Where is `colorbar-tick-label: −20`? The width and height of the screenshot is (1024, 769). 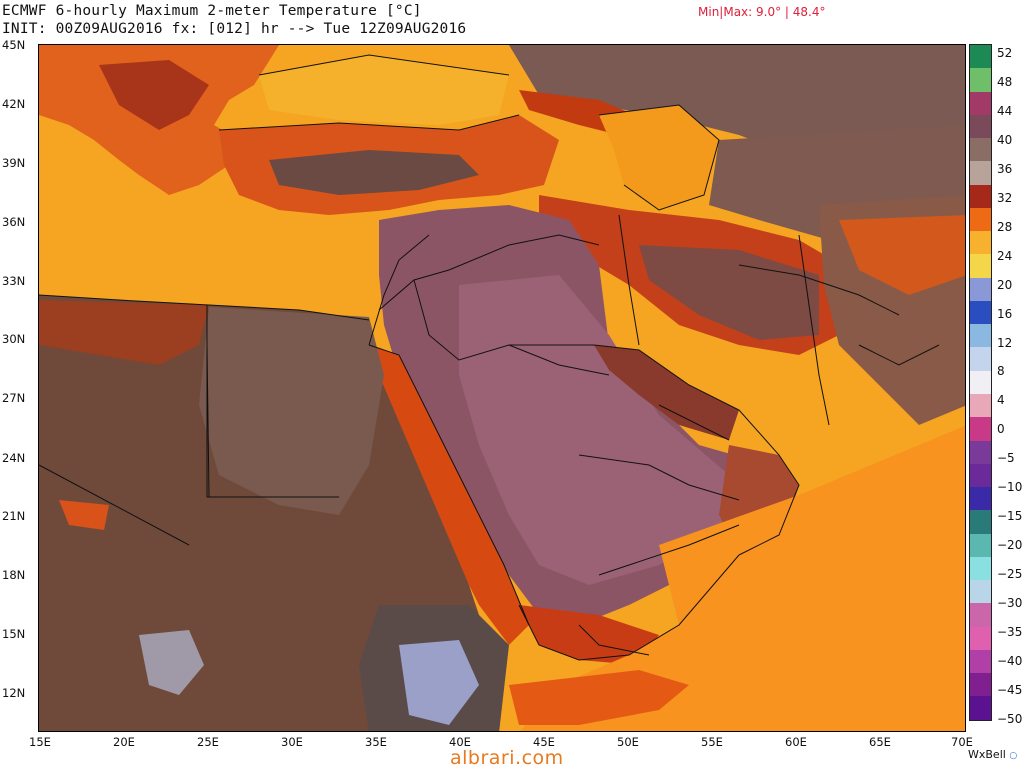
colorbar-tick-label: −20 is located at coordinates (1010, 545).